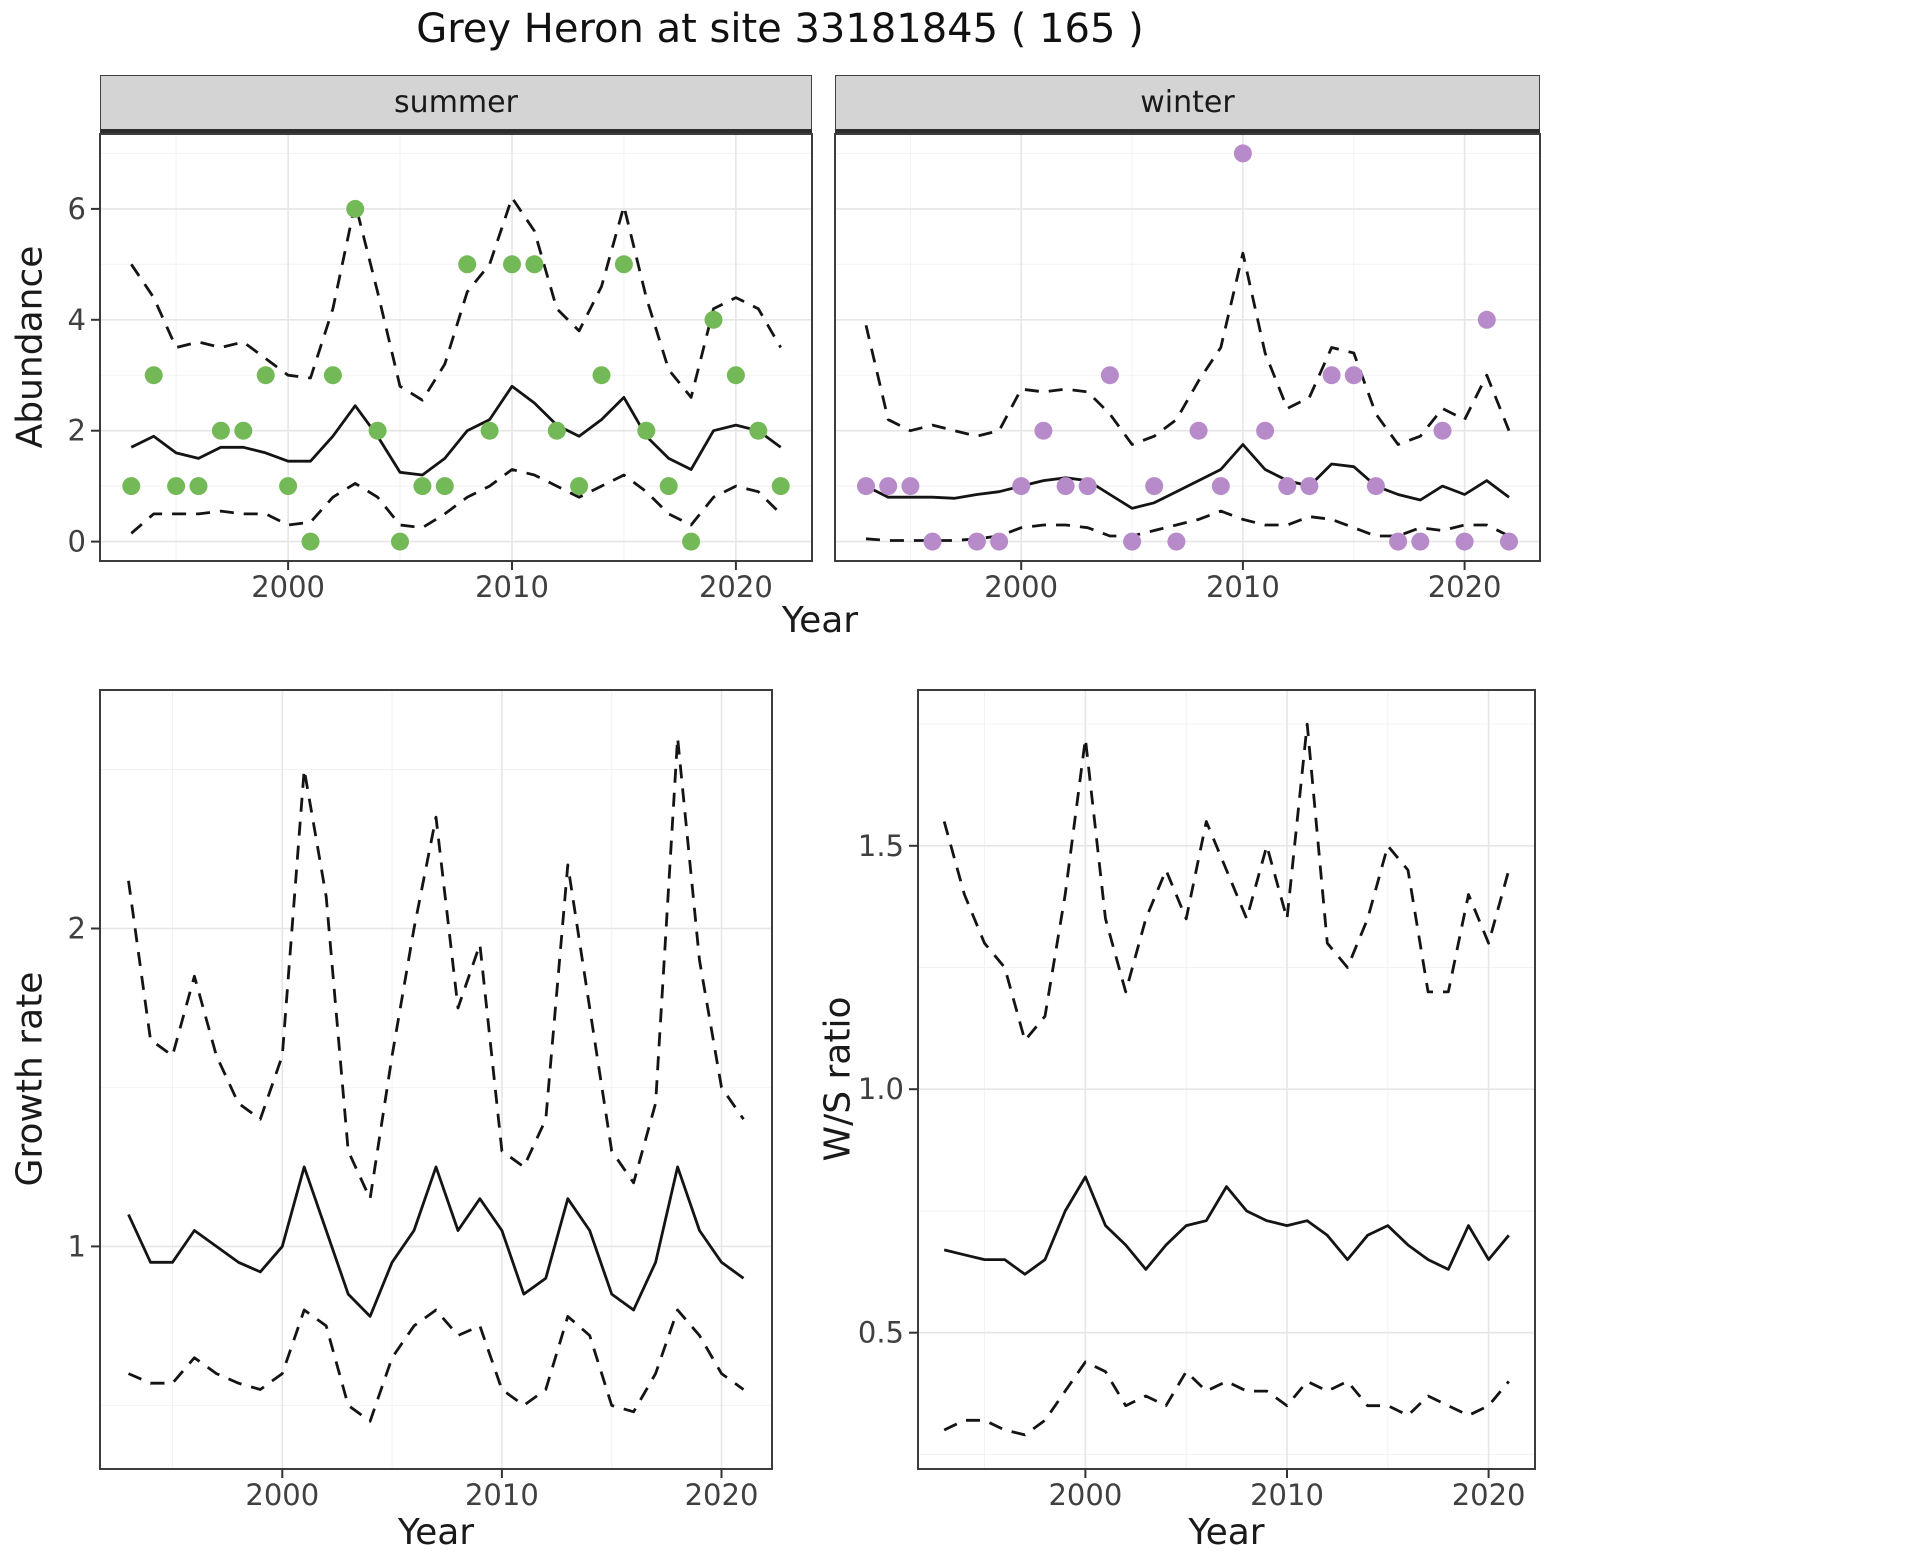 This screenshot has height=1560, width=1920. Describe the element at coordinates (456, 104) in the screenshot. I see `facet-label-summer: summer` at that location.